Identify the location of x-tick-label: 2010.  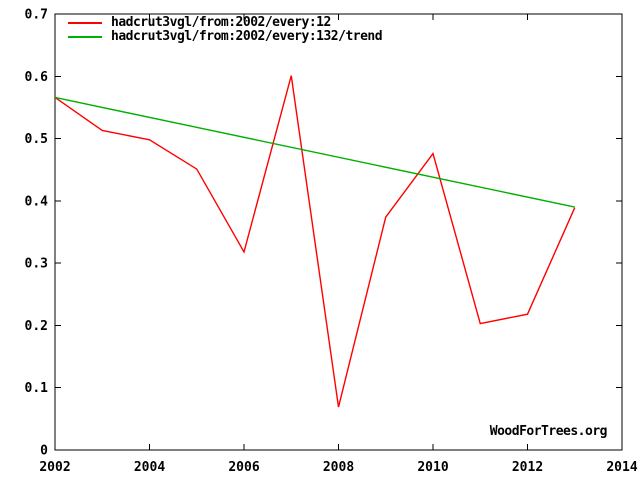
(432, 467).